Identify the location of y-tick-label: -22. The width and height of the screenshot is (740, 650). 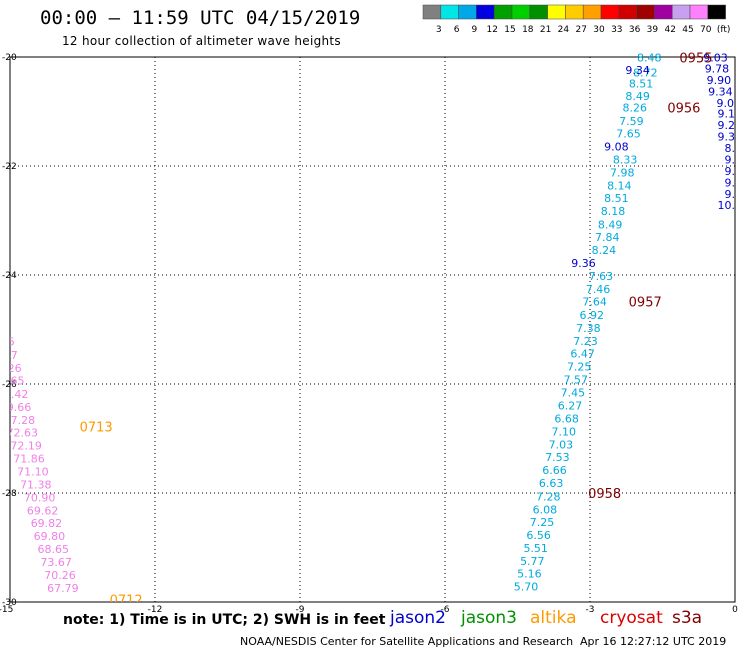
(9, 167).